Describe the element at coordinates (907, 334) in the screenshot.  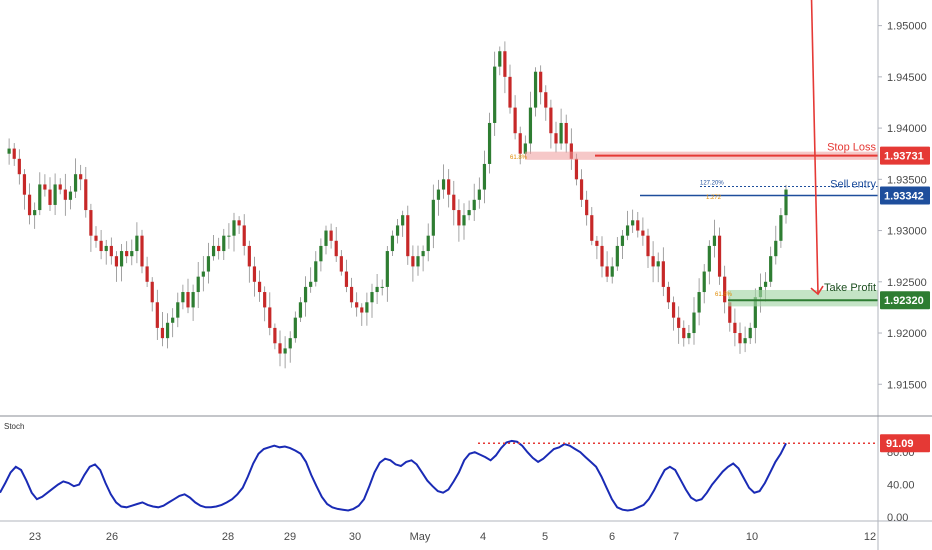
I see `price-tick-label: 1.92000` at that location.